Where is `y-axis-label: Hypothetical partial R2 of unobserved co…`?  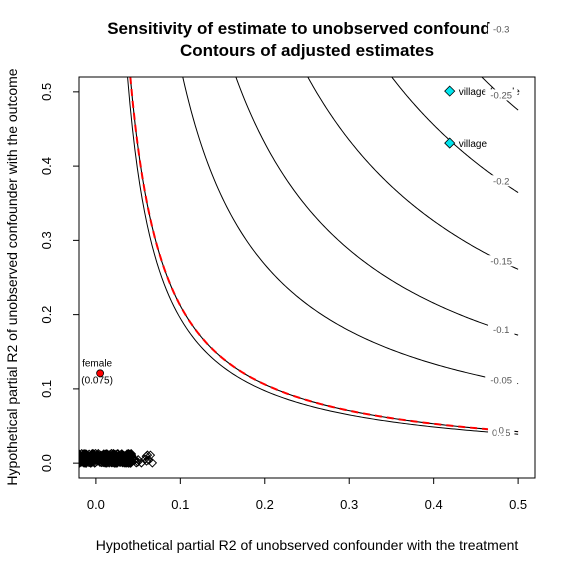 y-axis-label: Hypothetical partial R2 of unobserved co… is located at coordinates (12, 276).